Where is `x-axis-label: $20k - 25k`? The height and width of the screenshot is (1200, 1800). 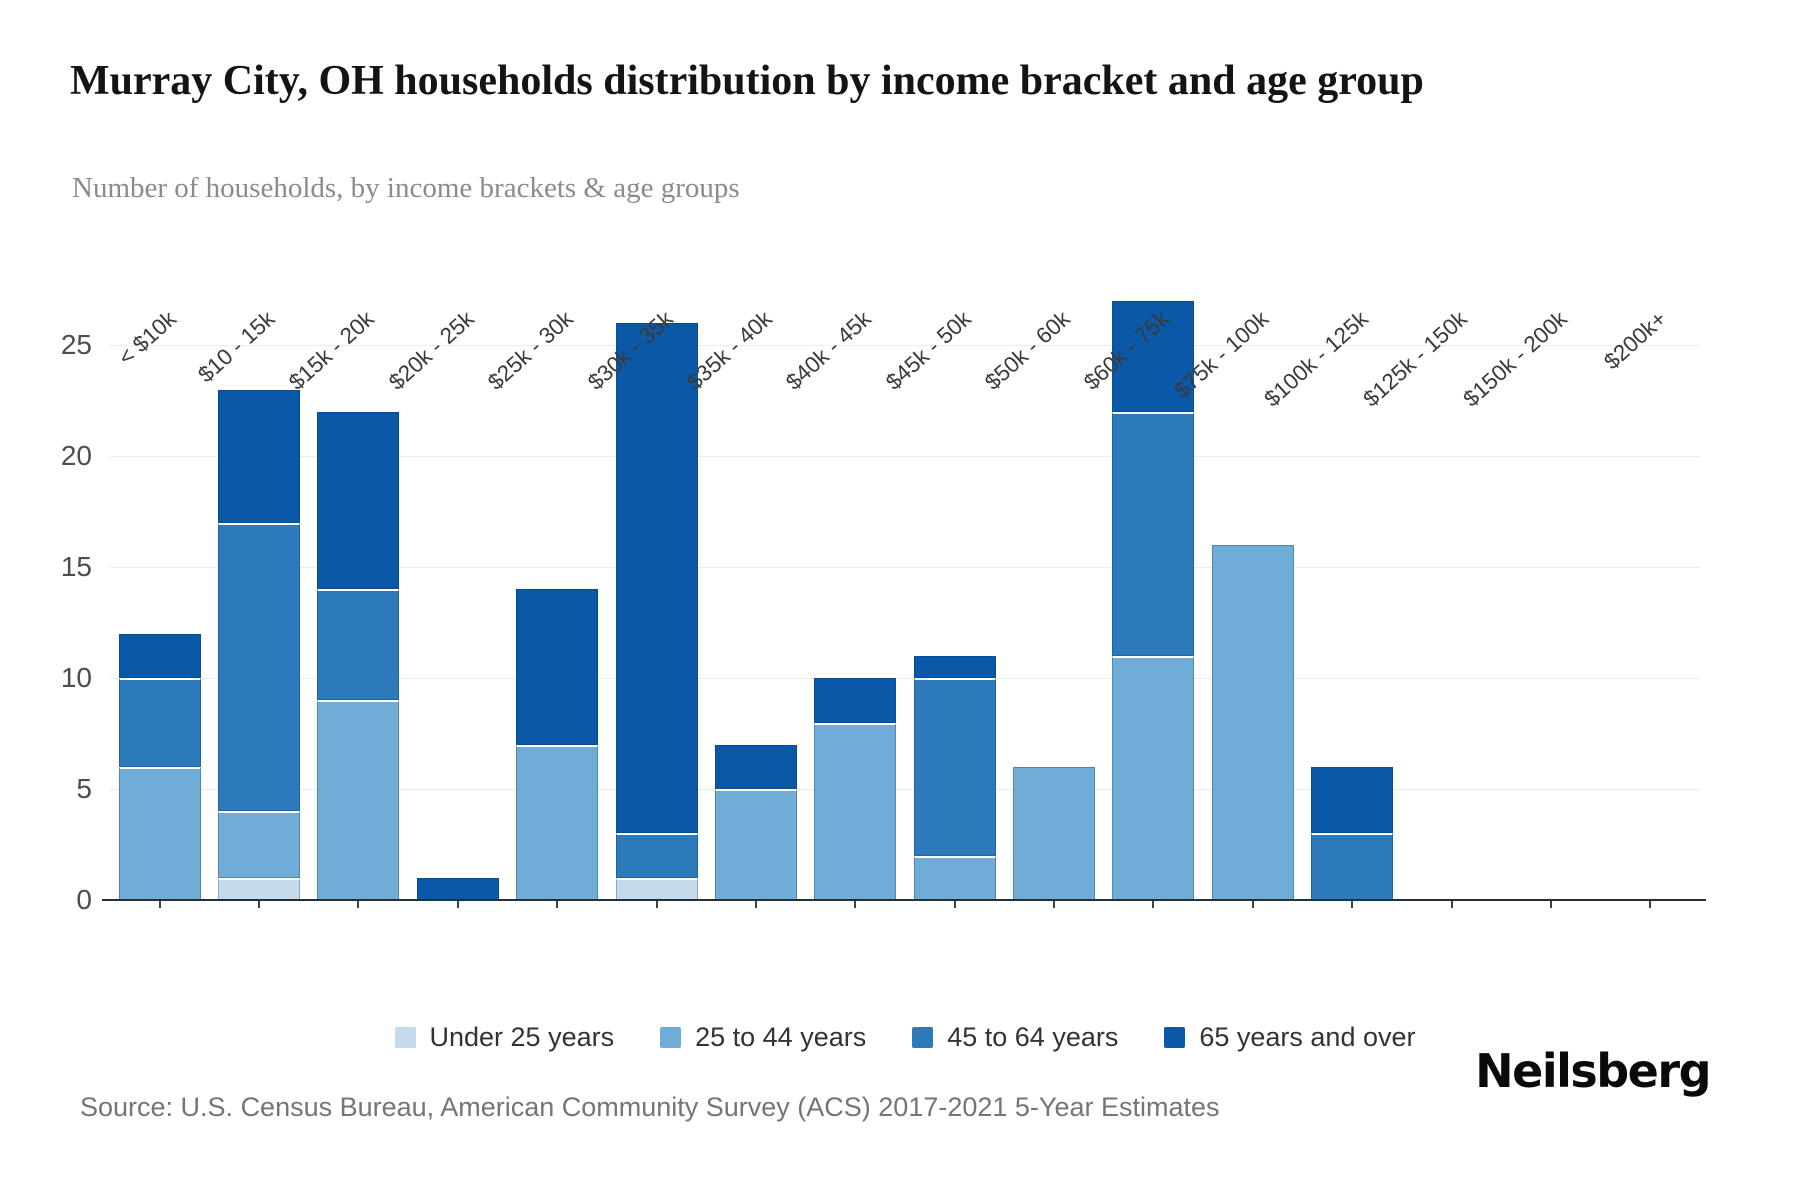
x-axis-label: $20k - 25k is located at coordinates (431, 350).